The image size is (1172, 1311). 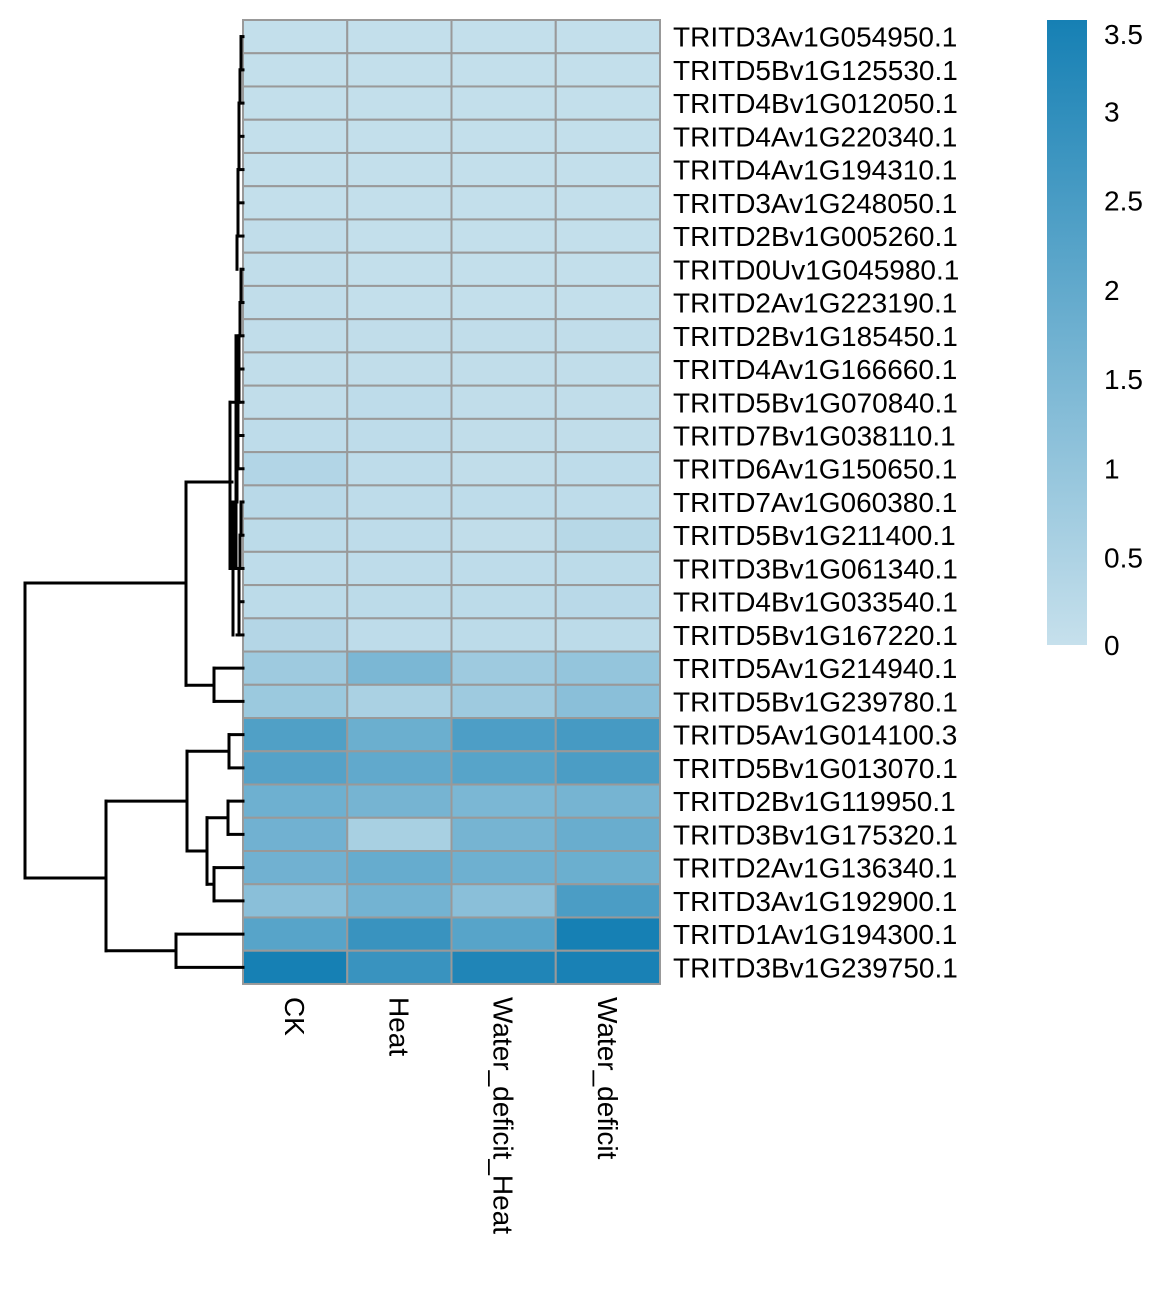 What do you see at coordinates (814, 436) in the screenshot?
I see `row-label: TRITD7Bv1G038110.1` at bounding box center [814, 436].